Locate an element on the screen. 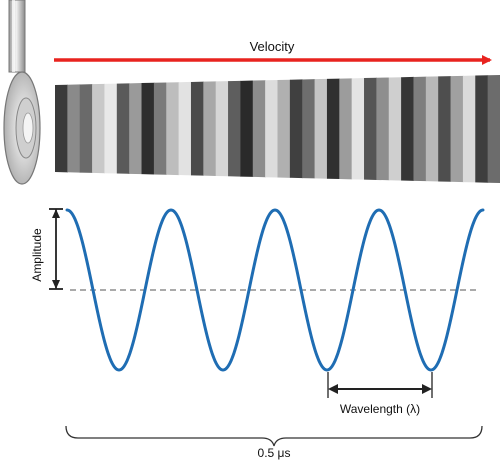  amplitude-bracket is located at coordinates (56, 249).